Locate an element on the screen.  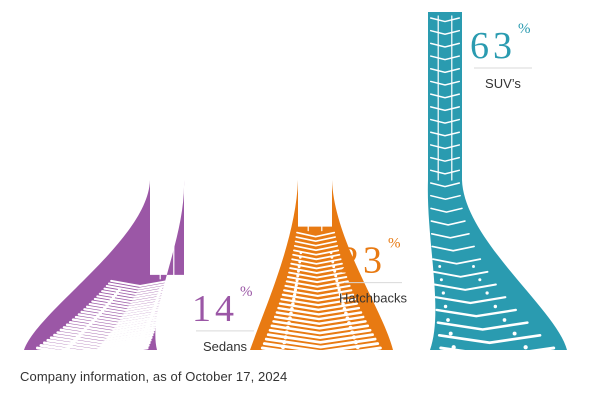
data-label-2: 63 is located at coordinates (493, 46).